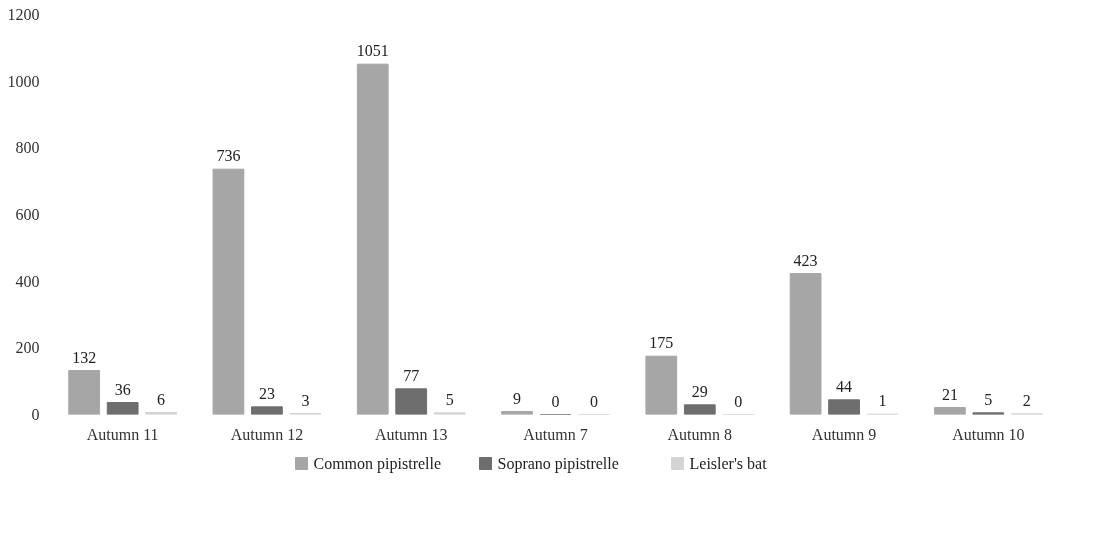 The width and height of the screenshot is (1109, 543). I want to click on data-label: 175, so click(661, 343).